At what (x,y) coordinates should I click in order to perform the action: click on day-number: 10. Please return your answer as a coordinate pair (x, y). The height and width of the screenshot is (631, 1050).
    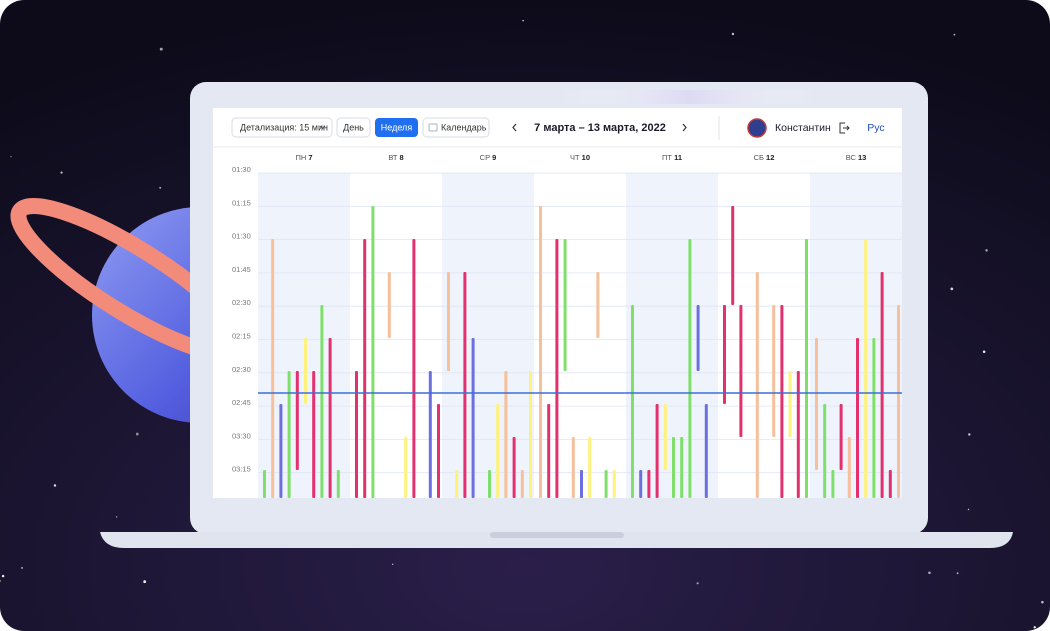
    Looking at the image, I should click on (586, 157).